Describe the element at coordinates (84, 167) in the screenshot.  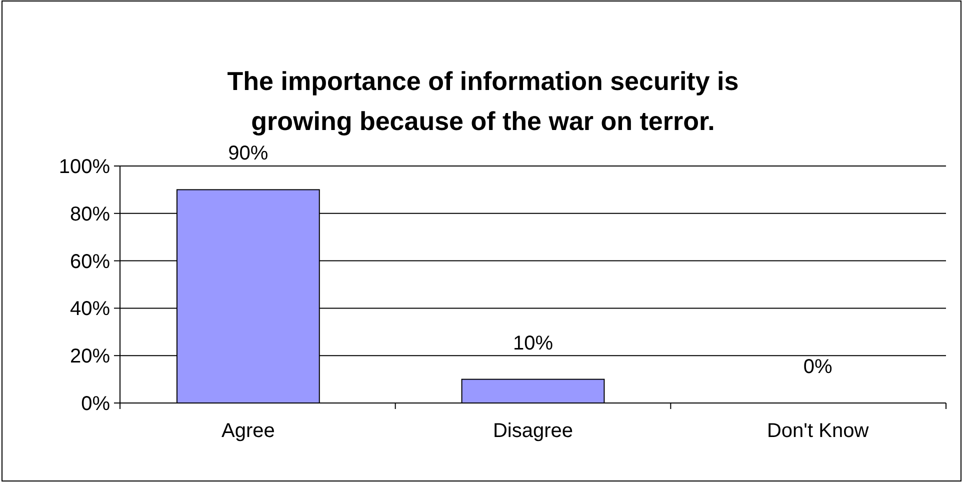
I see `y-tick-label: 100%` at that location.